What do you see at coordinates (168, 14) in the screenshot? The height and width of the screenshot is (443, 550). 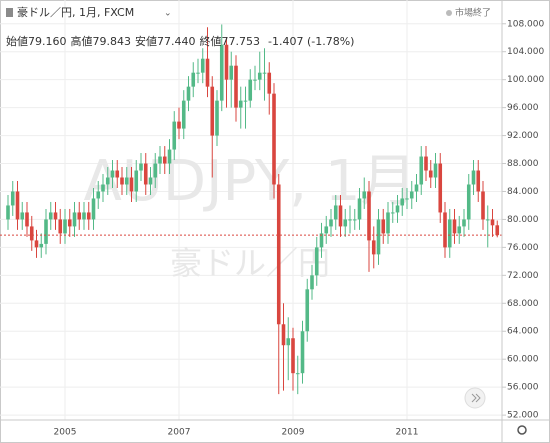 I see `symbol-caret: ⌄` at bounding box center [168, 14].